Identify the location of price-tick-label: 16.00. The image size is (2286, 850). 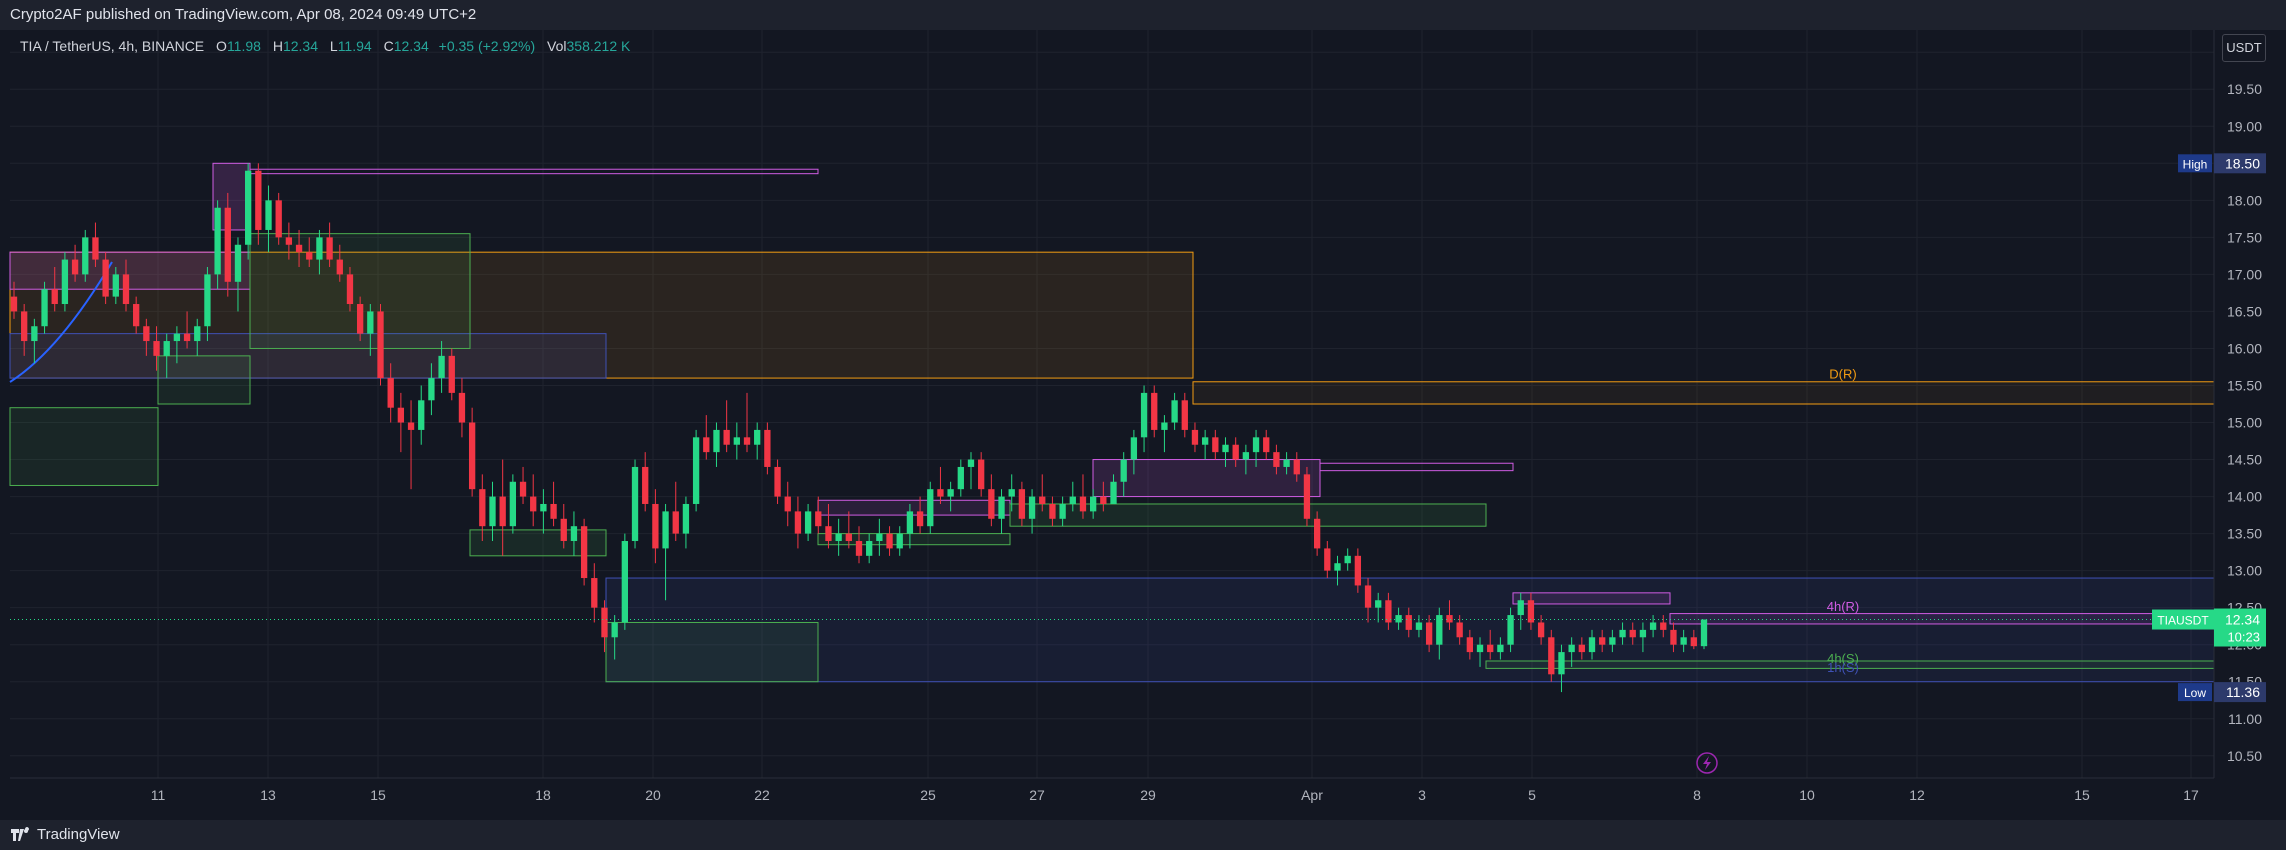
(2244, 348).